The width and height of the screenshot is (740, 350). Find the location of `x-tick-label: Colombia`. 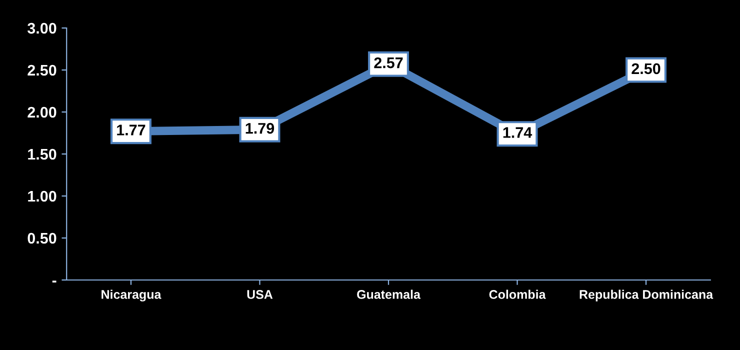

x-tick-label: Colombia is located at coordinates (517, 294).